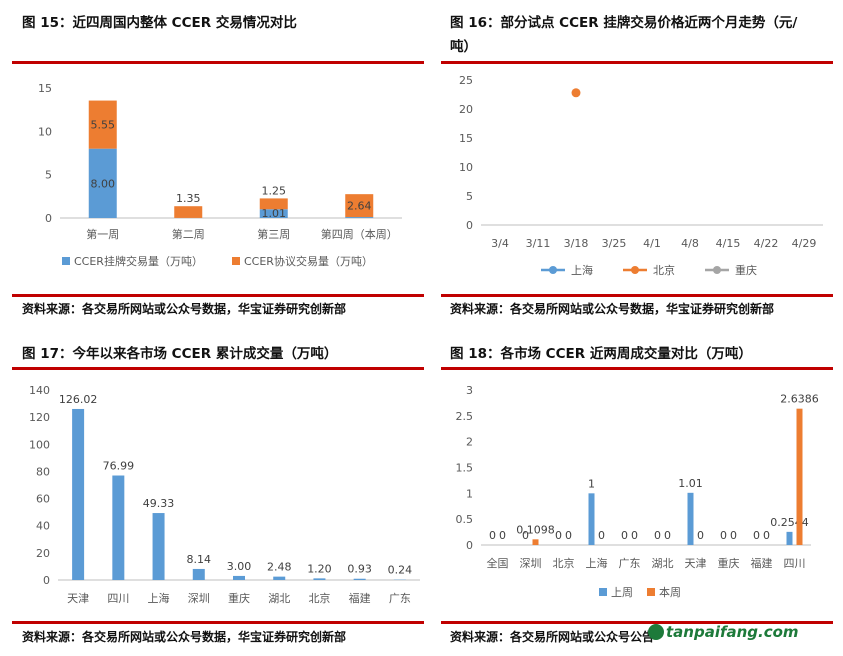 The width and height of the screenshot is (843, 656). Describe the element at coordinates (273, 234) in the screenshot. I see `fig15-category-label: 第三周` at that location.